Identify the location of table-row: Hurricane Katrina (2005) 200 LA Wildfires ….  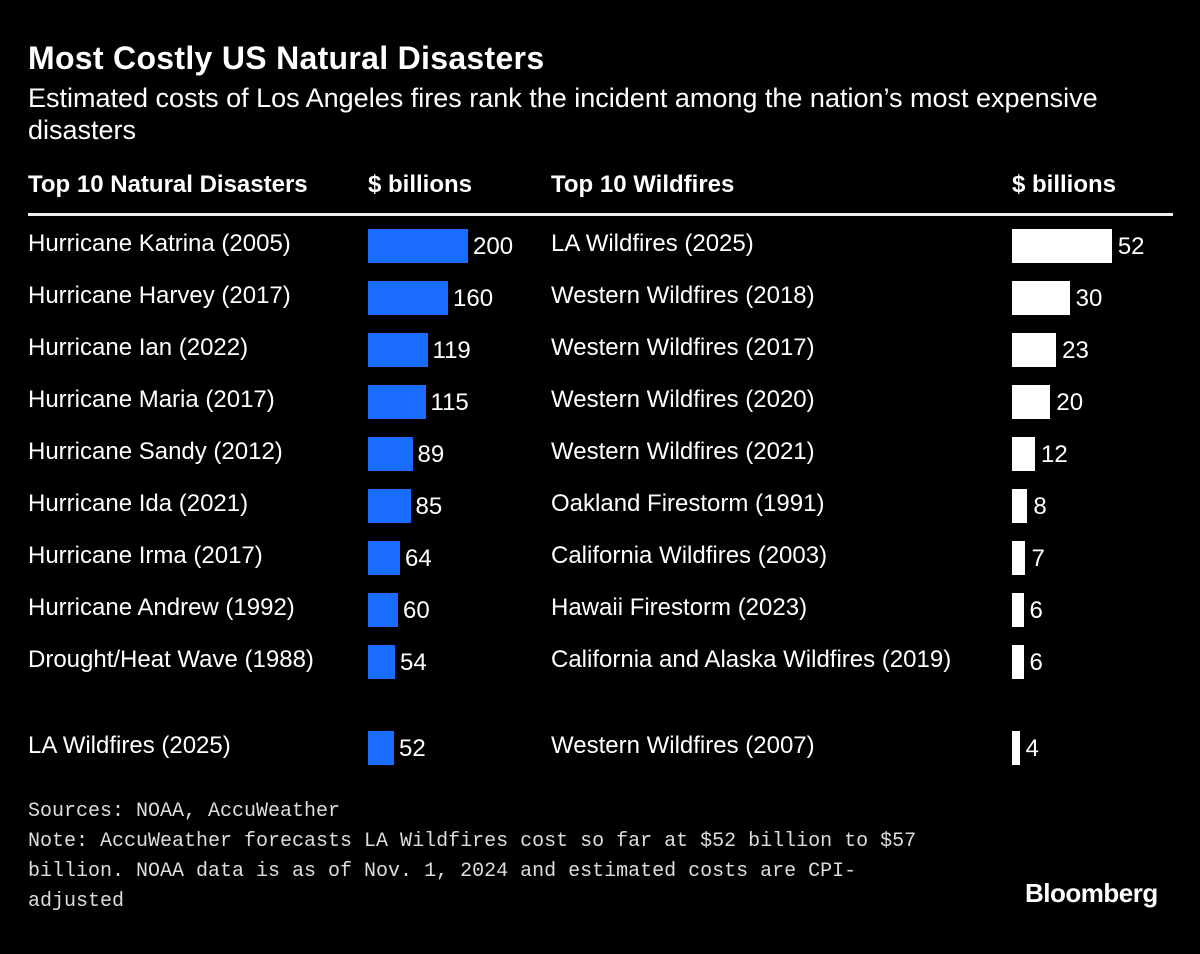
(600, 244).